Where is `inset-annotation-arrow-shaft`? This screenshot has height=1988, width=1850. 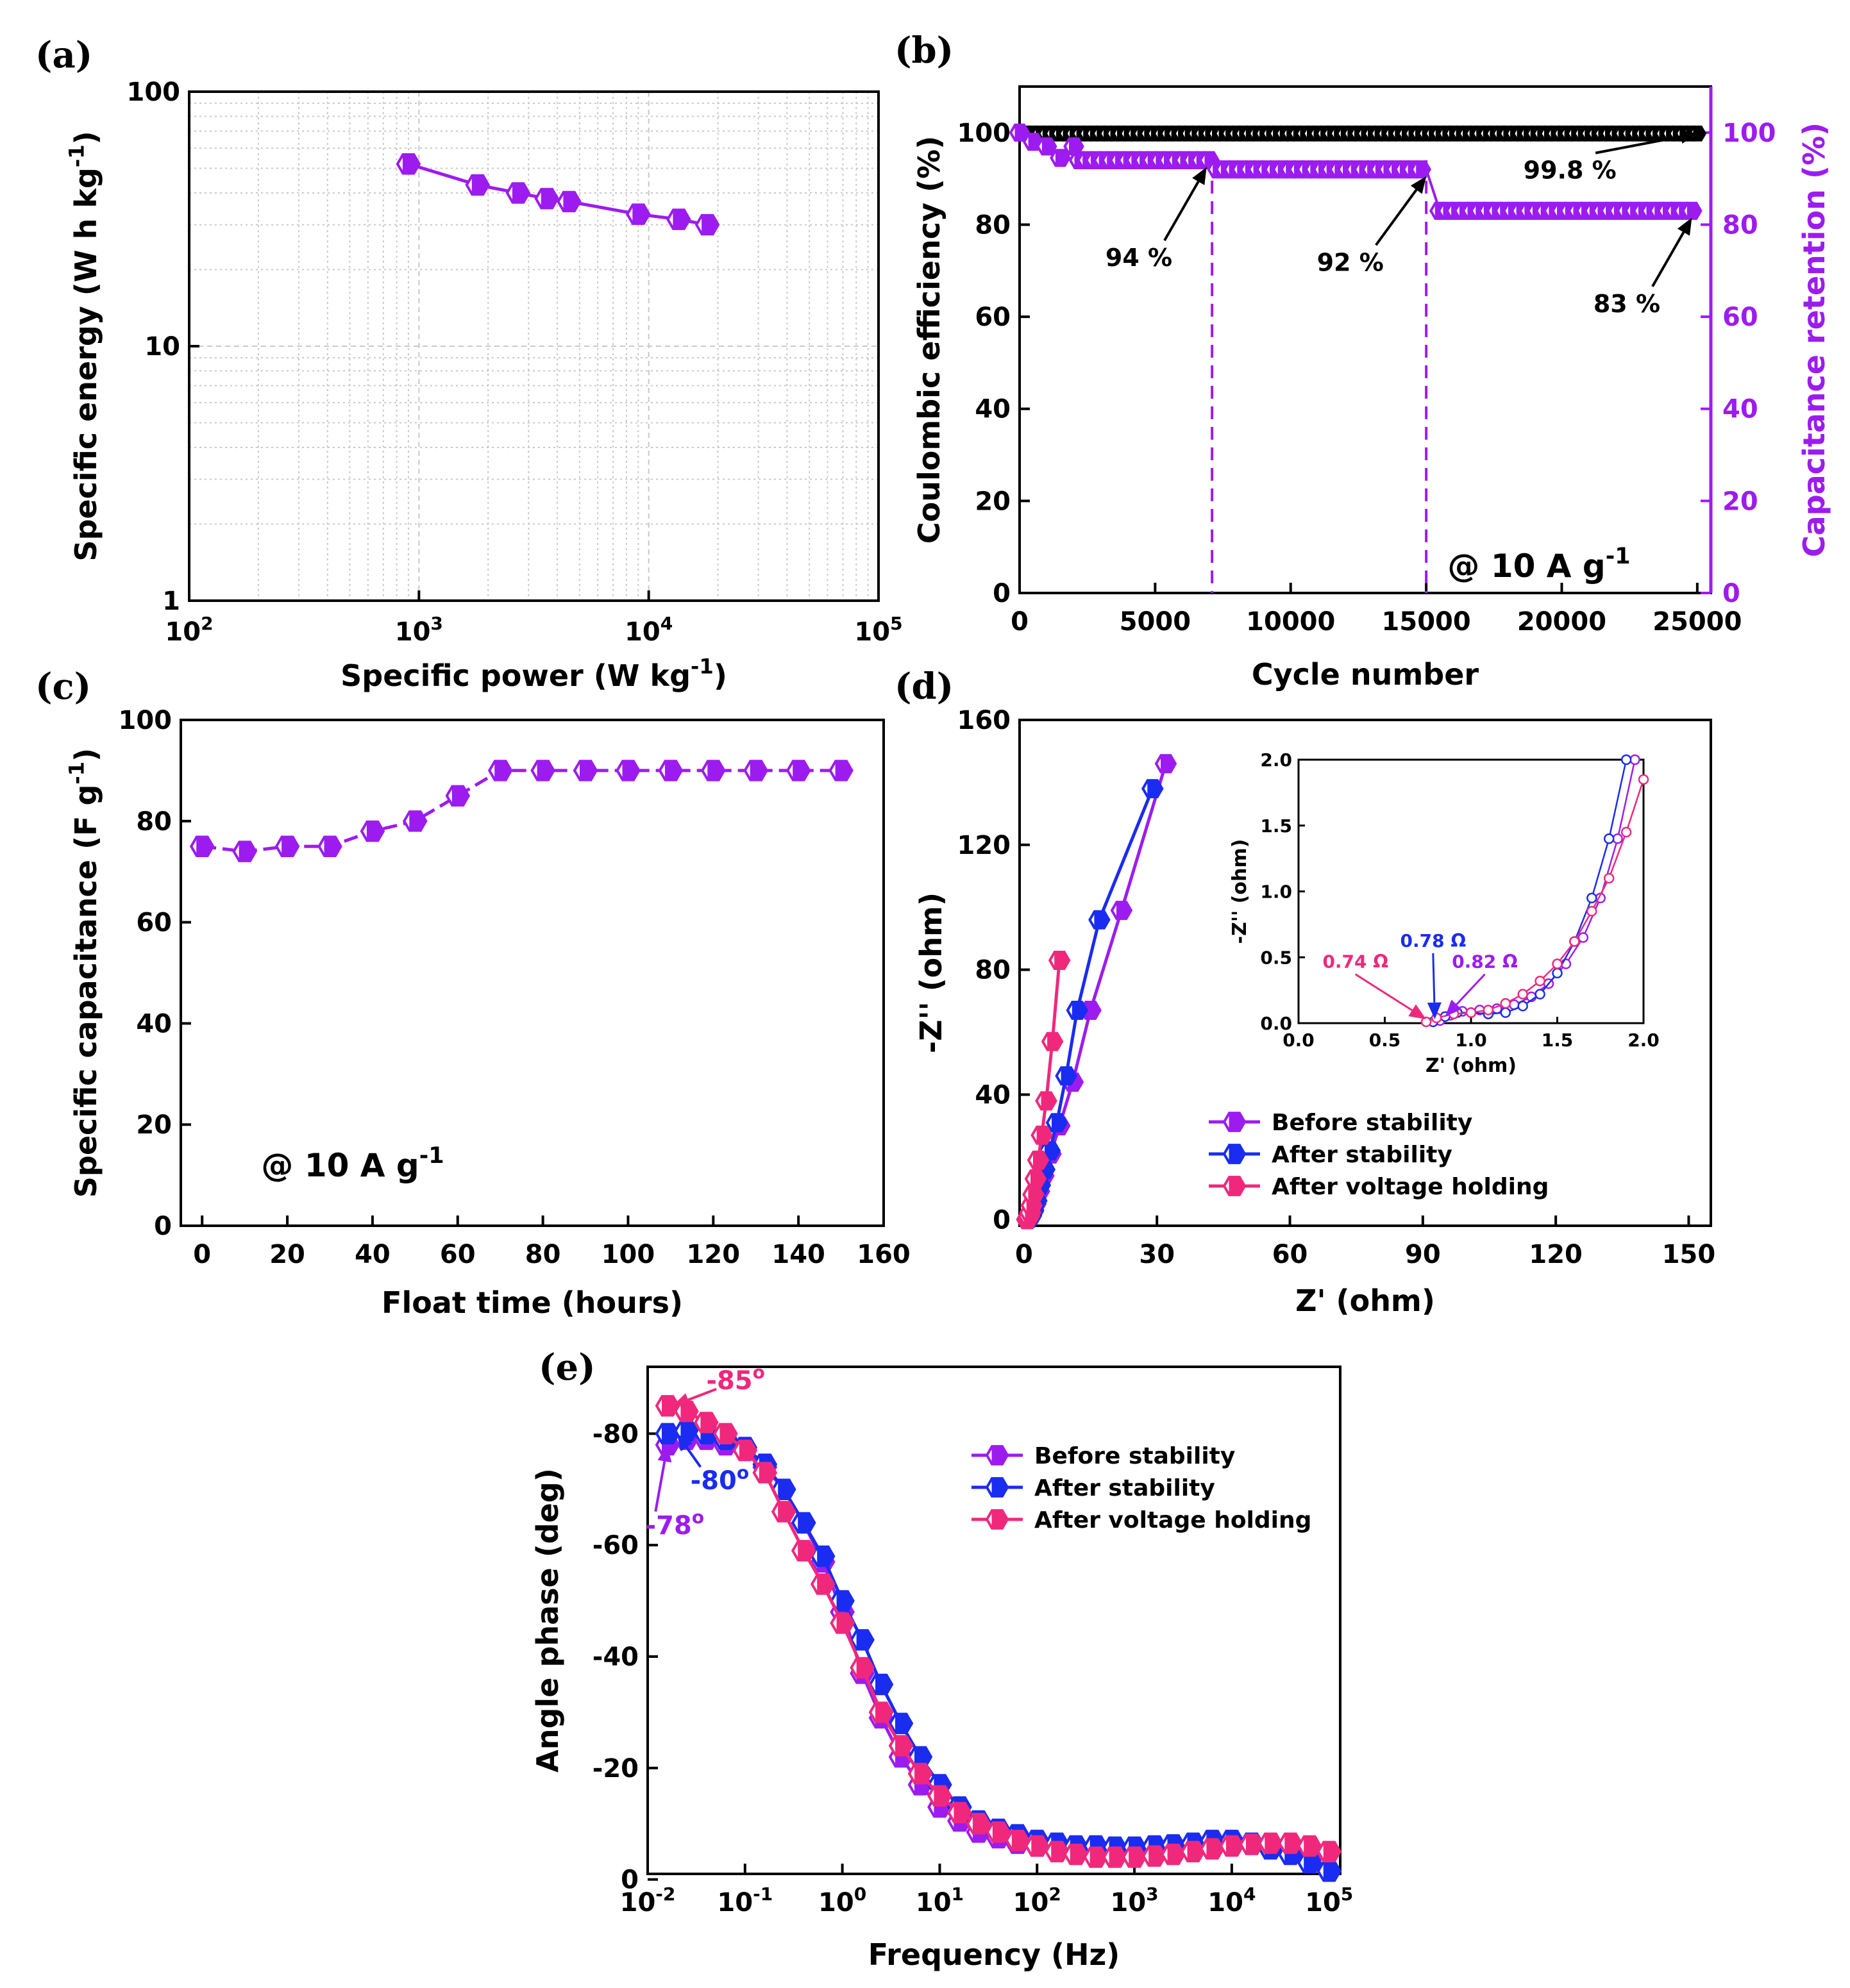
inset-annotation-arrow-shaft is located at coordinates (1434, 978).